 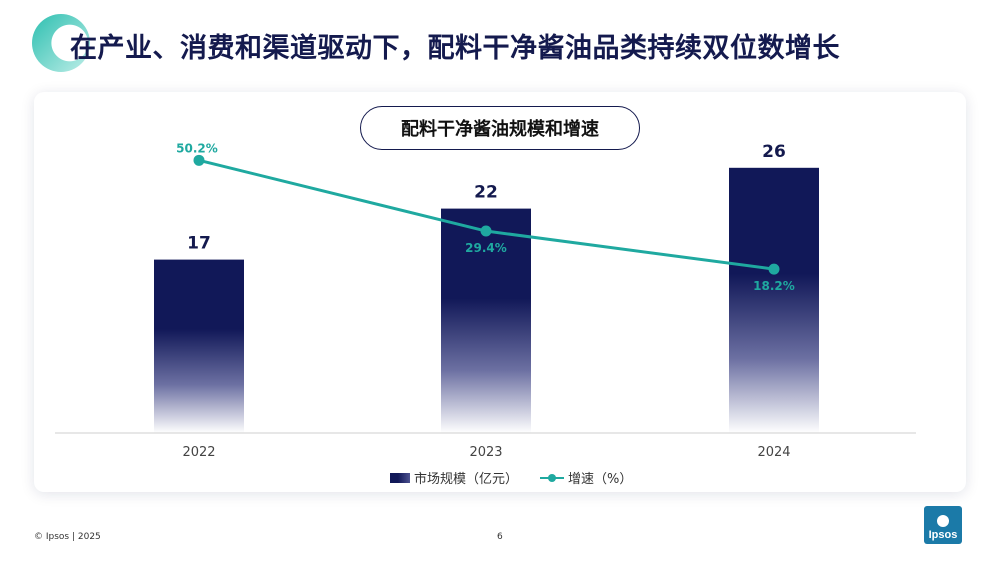 I want to click on footer-copyright: © Ipsos | 2025, so click(x=67, y=537).